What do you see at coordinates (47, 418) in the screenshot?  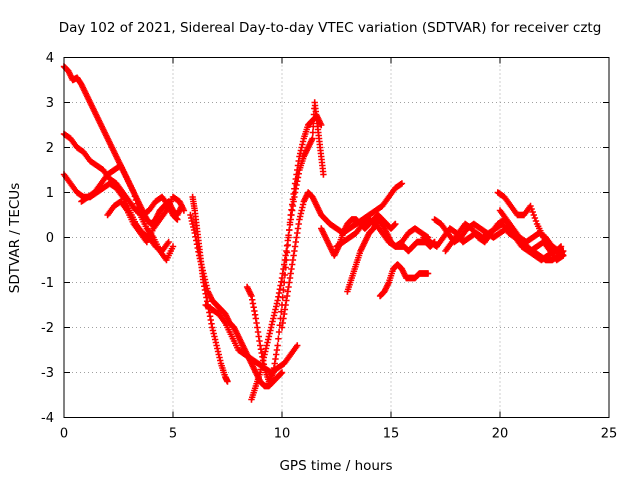 I see `y-tick-label: -4` at bounding box center [47, 418].